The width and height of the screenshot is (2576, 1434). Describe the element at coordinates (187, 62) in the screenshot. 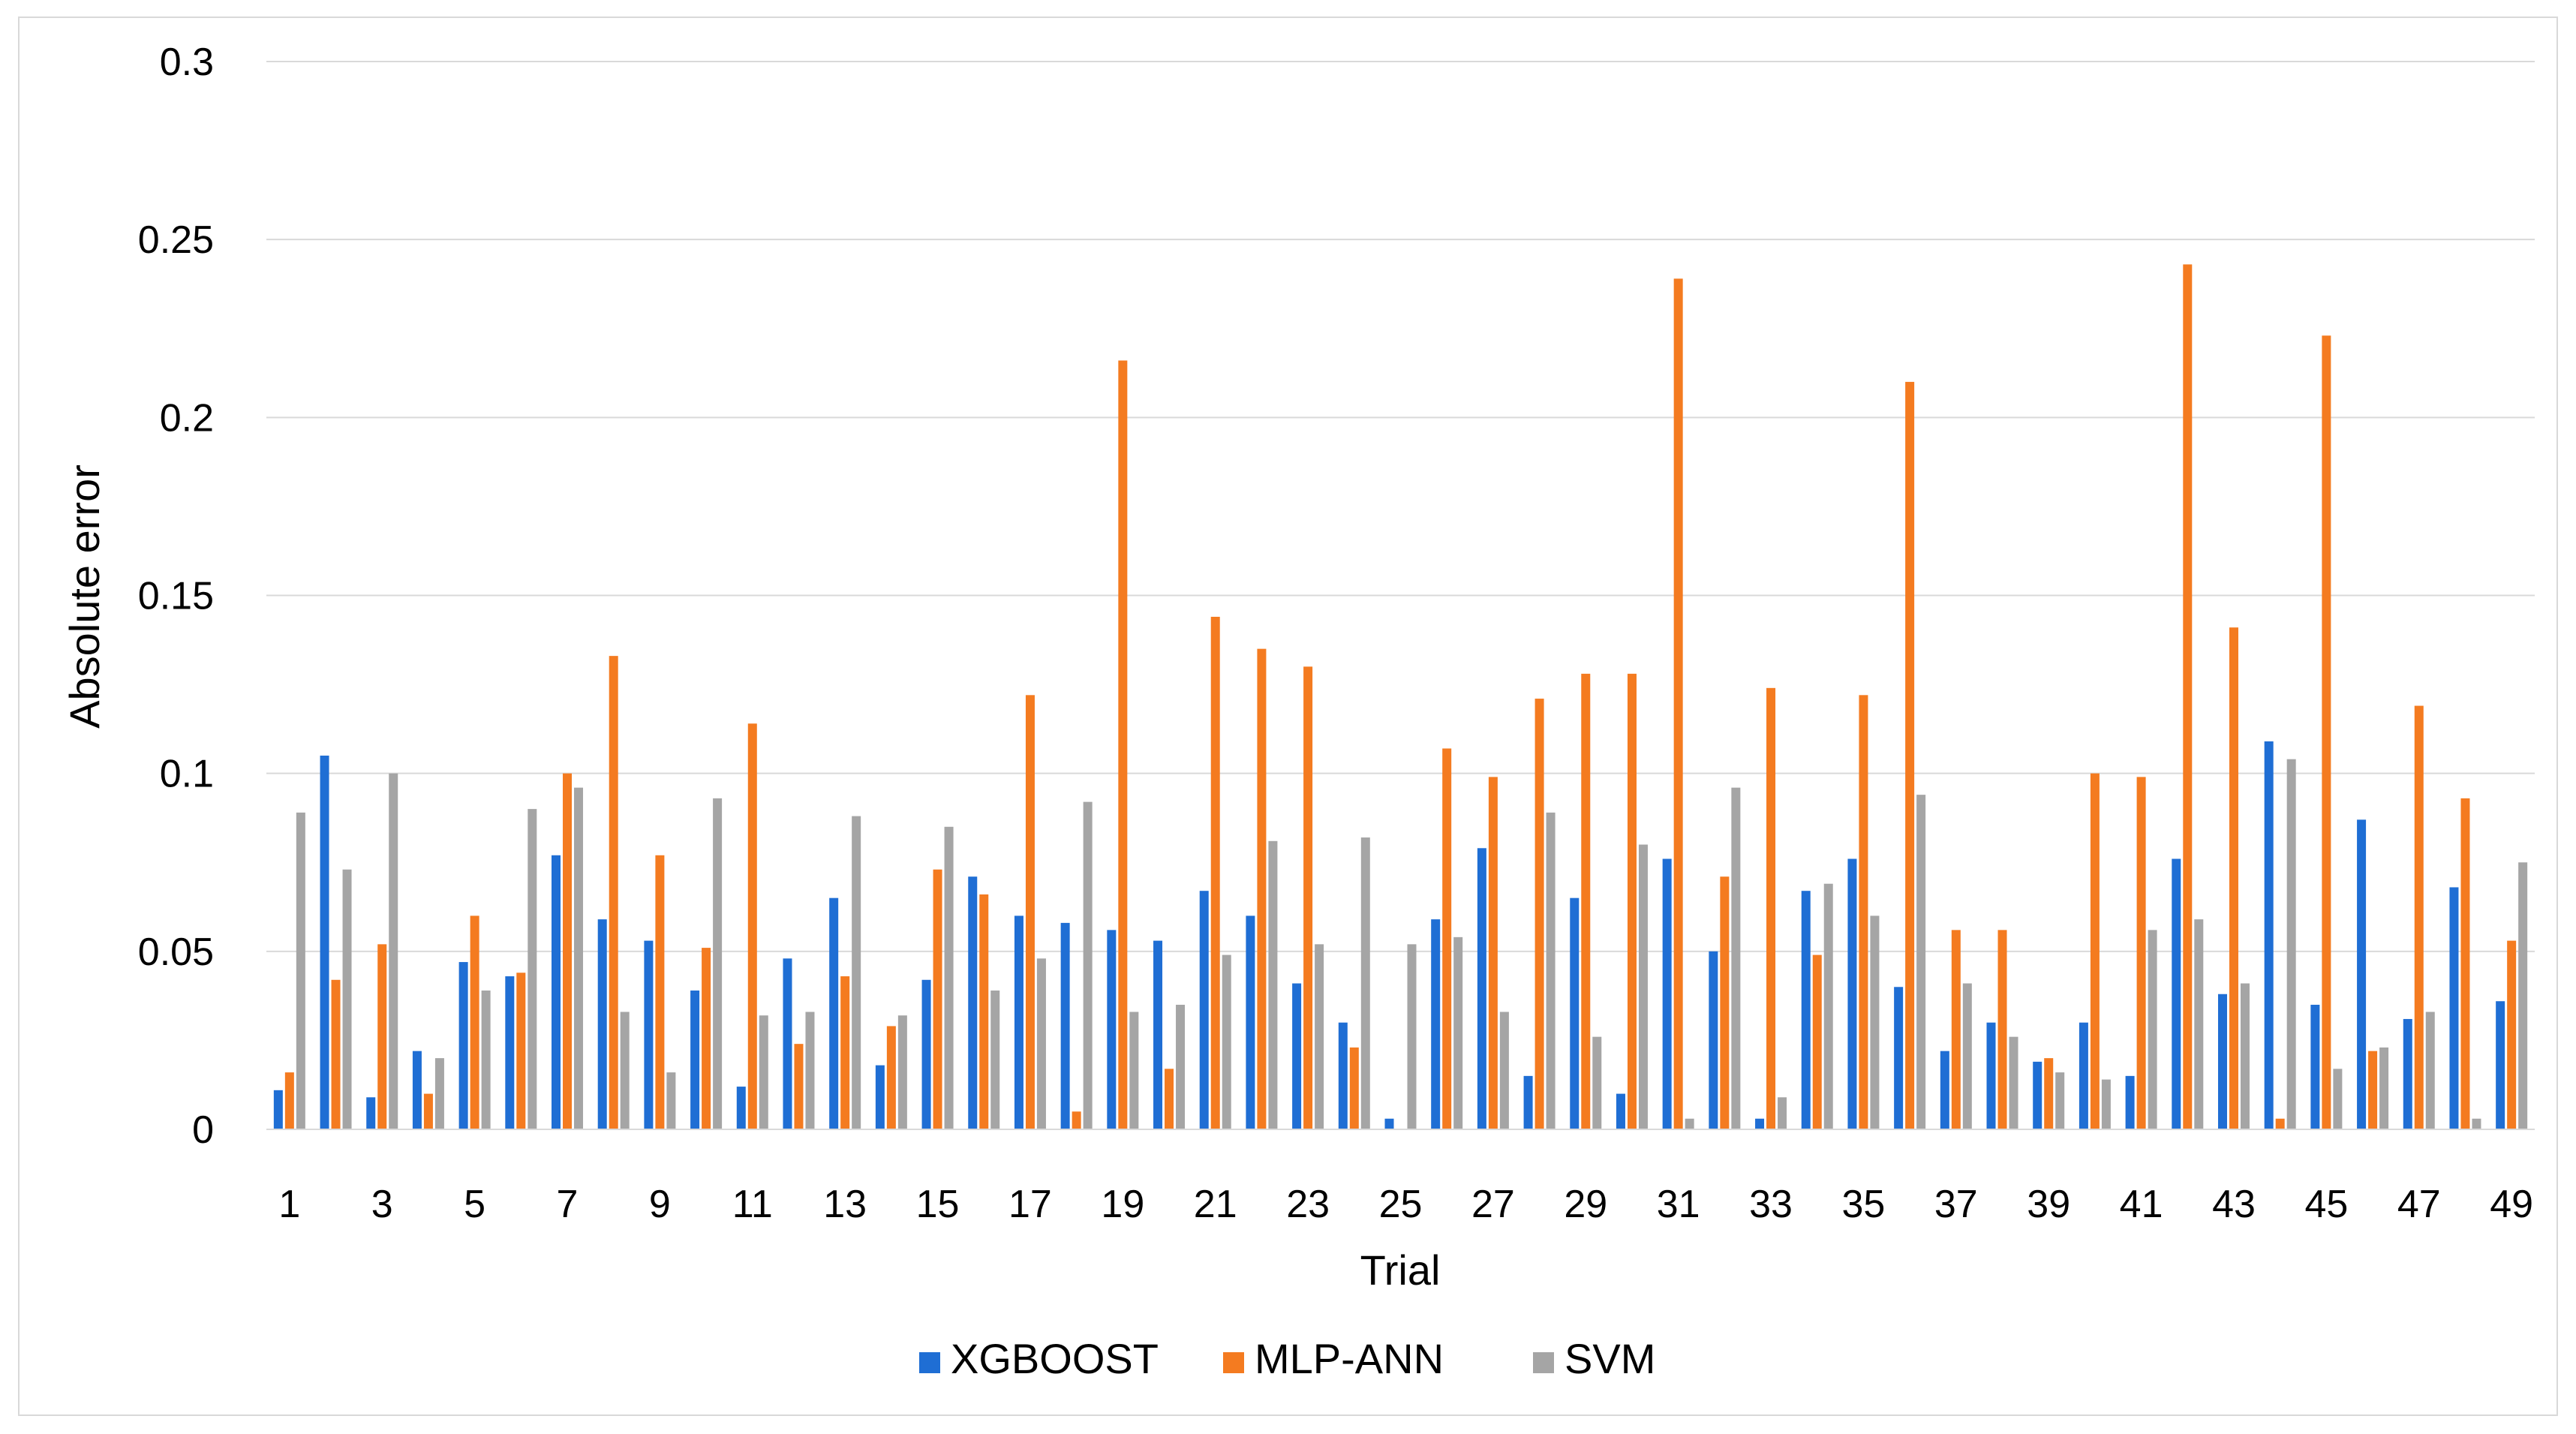

I see `y-tick-label: 0.3` at that location.